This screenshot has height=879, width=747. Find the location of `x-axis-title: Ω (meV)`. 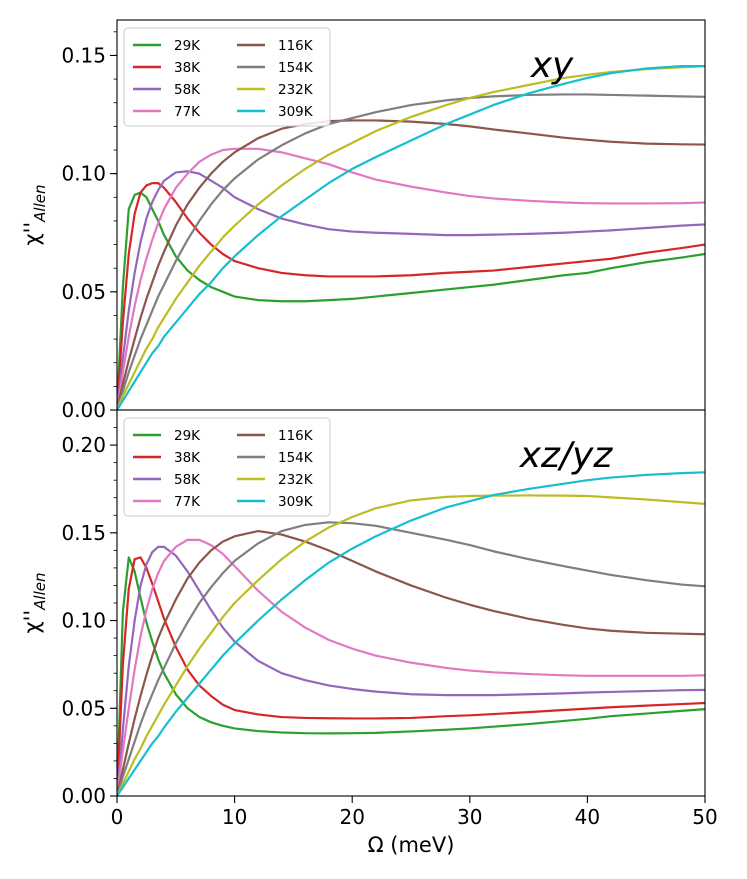

x-axis-title: Ω (meV) is located at coordinates (411, 845).